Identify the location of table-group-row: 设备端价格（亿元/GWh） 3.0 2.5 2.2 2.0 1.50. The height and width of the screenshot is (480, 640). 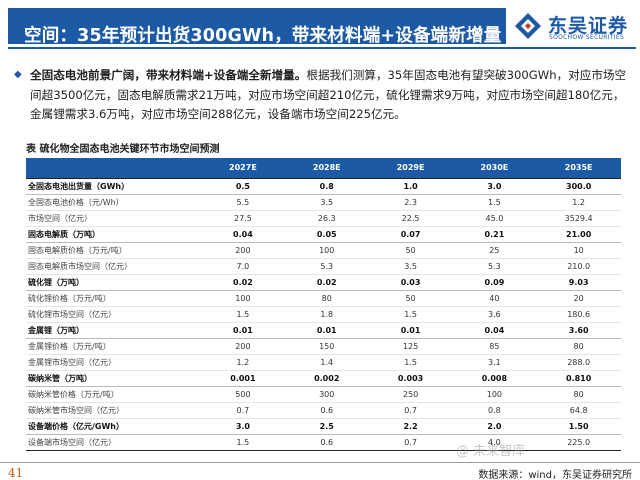
(323, 426).